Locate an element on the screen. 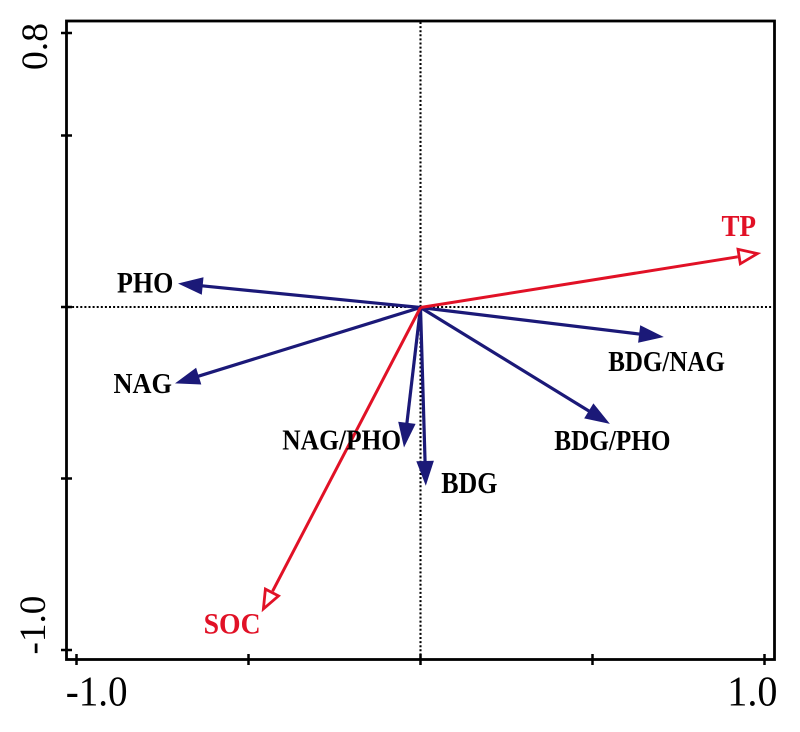  svg-text: 1.0 is located at coordinates (752, 692).